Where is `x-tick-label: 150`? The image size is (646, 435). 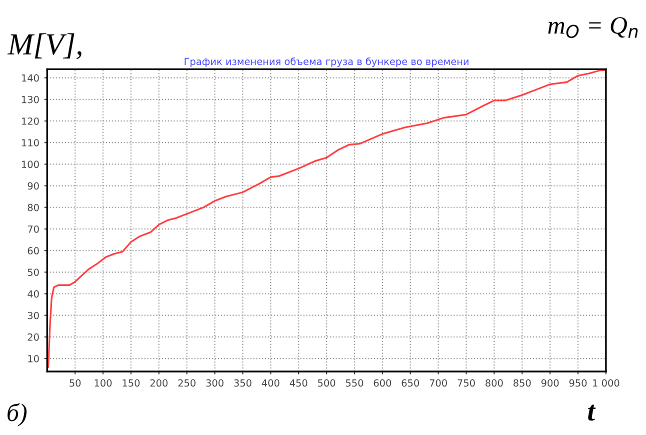
x-tick-label: 150 is located at coordinates (131, 383).